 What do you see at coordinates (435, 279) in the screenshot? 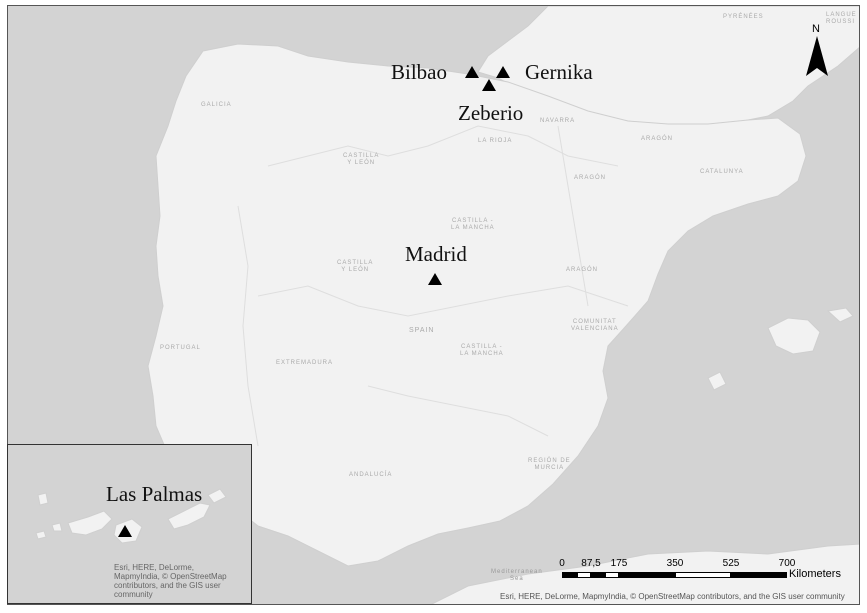
I see `marker-madrid` at bounding box center [435, 279].